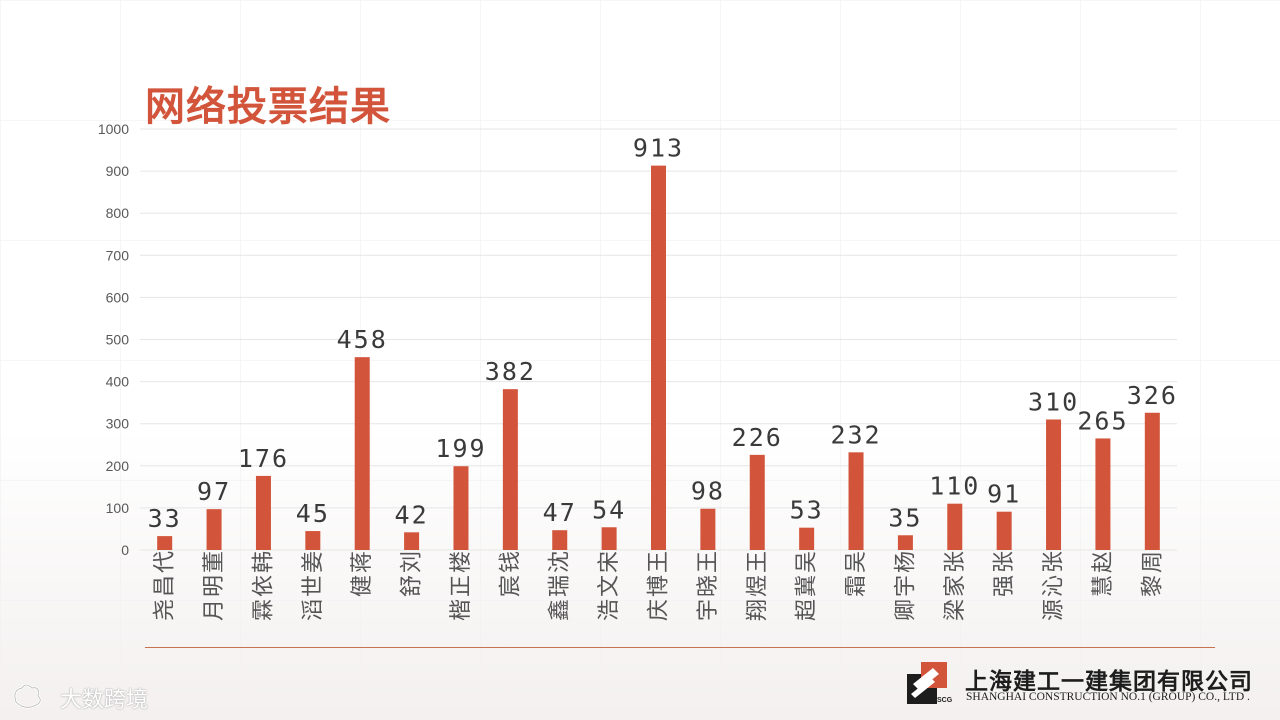 This screenshot has height=720, width=1280. Describe the element at coordinates (313, 513) in the screenshot. I see `data-label: 45` at that location.